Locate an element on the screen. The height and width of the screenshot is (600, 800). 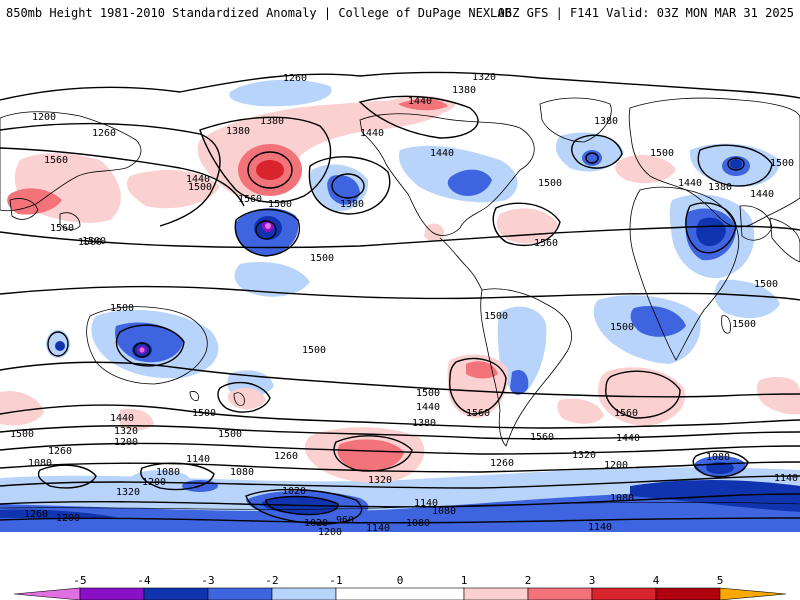
colorbar-label: 4 is located at coordinates (656, 580).